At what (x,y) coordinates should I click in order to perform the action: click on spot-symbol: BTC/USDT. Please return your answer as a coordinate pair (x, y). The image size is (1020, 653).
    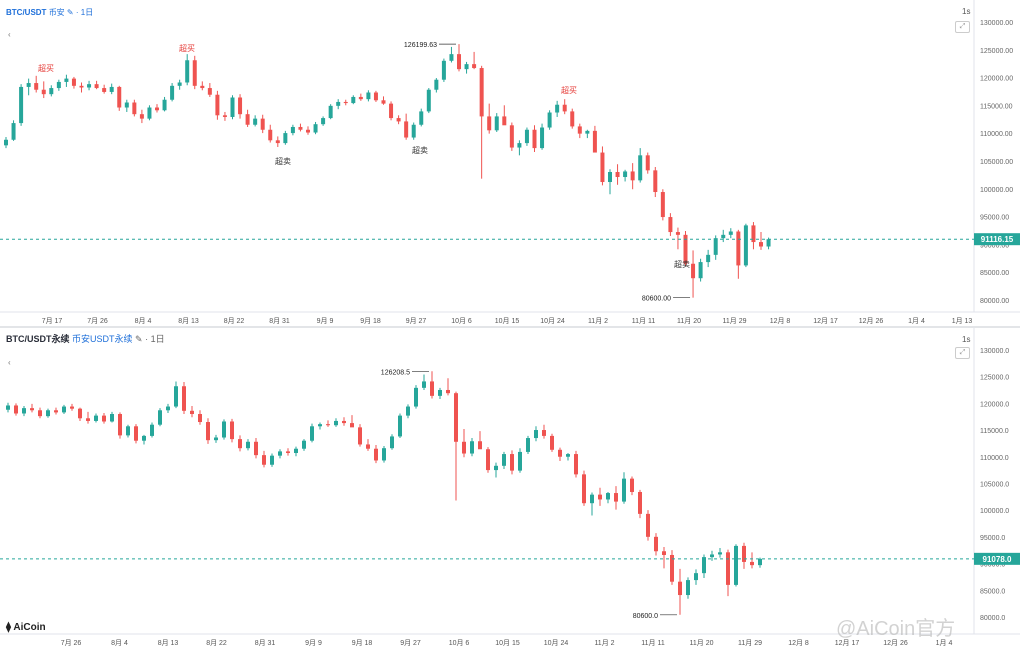
    Looking at the image, I should click on (26, 12).